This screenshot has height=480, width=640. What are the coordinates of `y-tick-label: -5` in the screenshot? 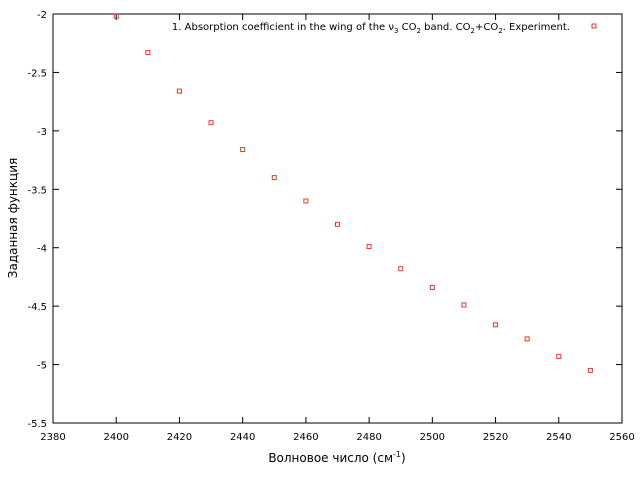 It's located at (42, 366).